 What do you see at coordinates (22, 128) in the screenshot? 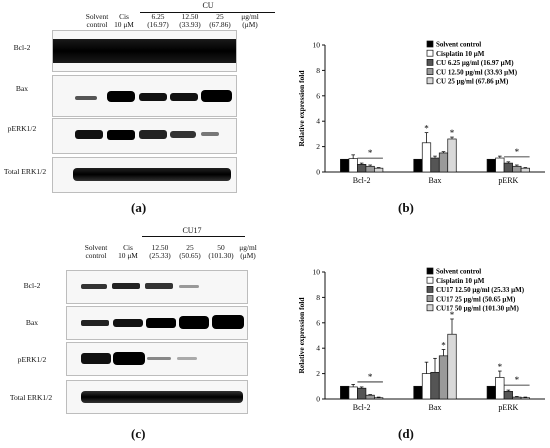
I see `blot-a-row-label: pERK1/2` at bounding box center [22, 128].